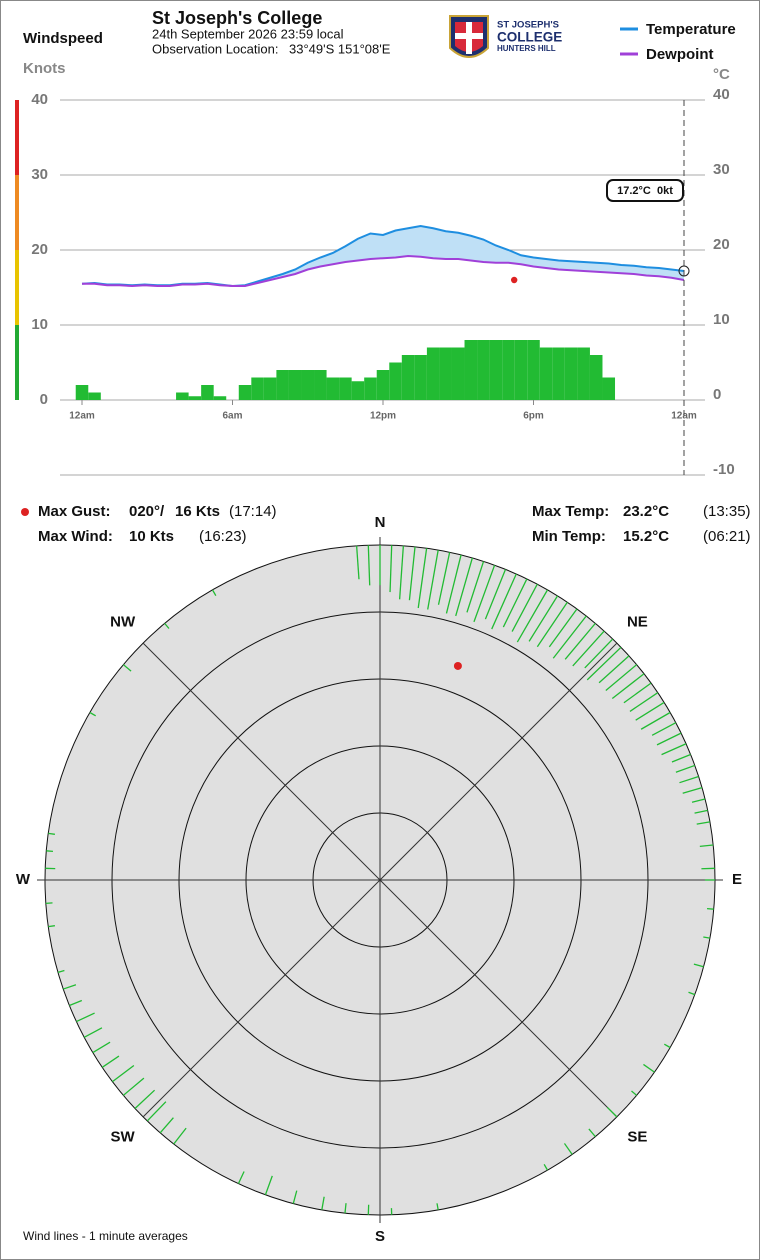 The image size is (760, 1260). Describe the element at coordinates (39, 174) in the screenshot. I see `y-tick-label: 30` at that location.